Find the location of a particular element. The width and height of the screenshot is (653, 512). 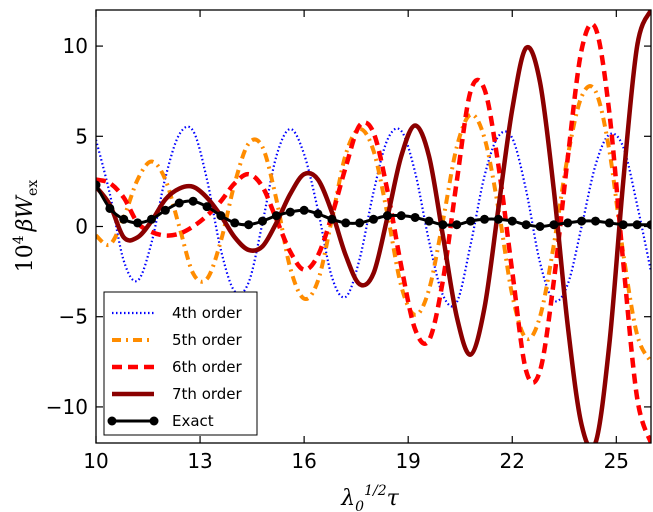

legend-label-2: 5th order is located at coordinates (207, 340).